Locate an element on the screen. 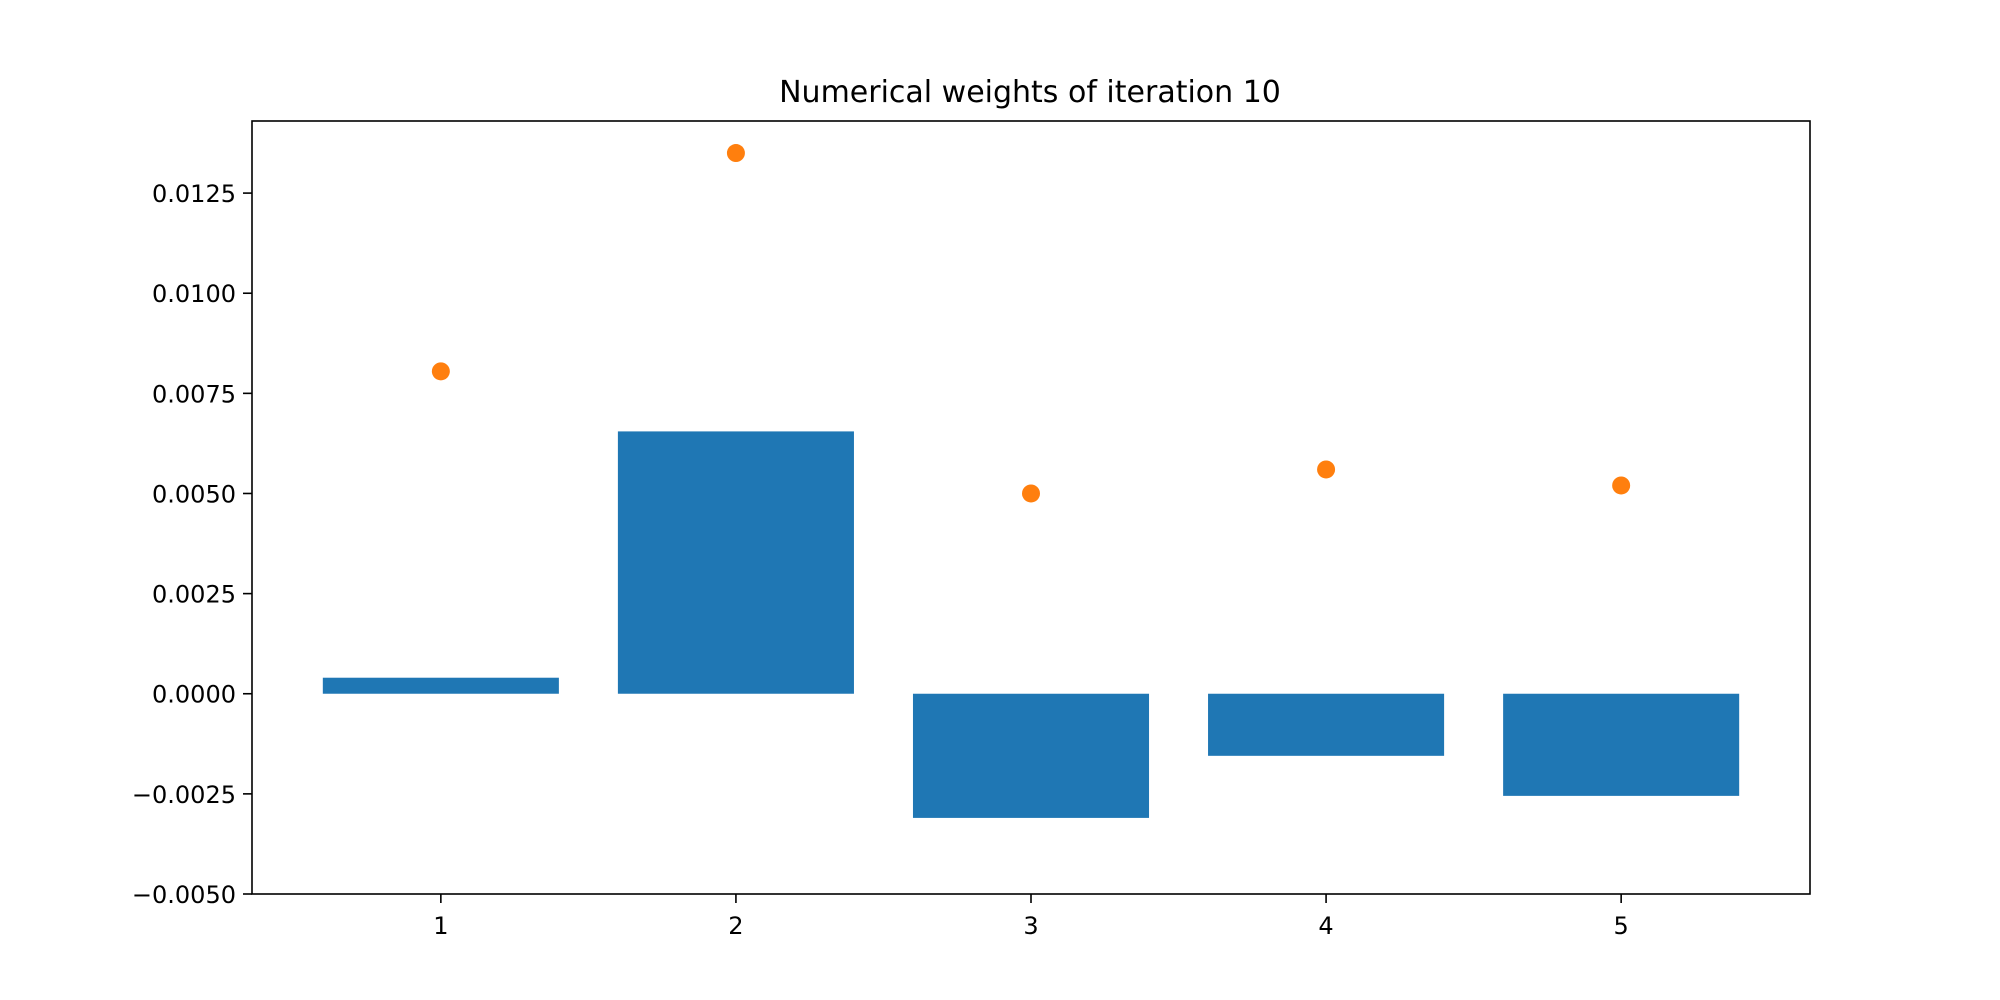 The image size is (2000, 1000). y-tick-label: 0.0000 is located at coordinates (194, 695).